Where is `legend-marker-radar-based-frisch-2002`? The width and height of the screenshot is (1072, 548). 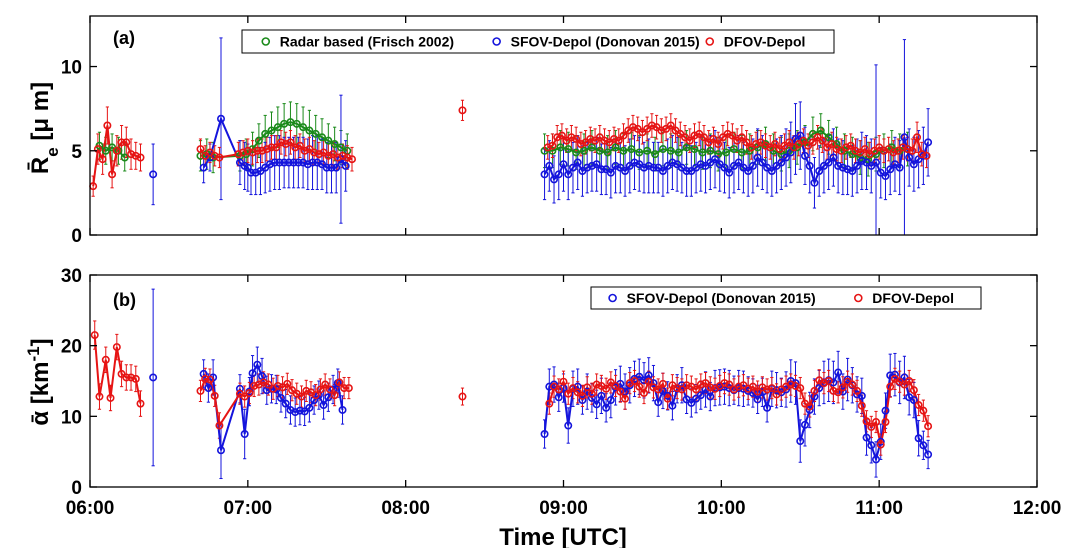 legend-marker-radar-based-frisch-2002 is located at coordinates (266, 41).